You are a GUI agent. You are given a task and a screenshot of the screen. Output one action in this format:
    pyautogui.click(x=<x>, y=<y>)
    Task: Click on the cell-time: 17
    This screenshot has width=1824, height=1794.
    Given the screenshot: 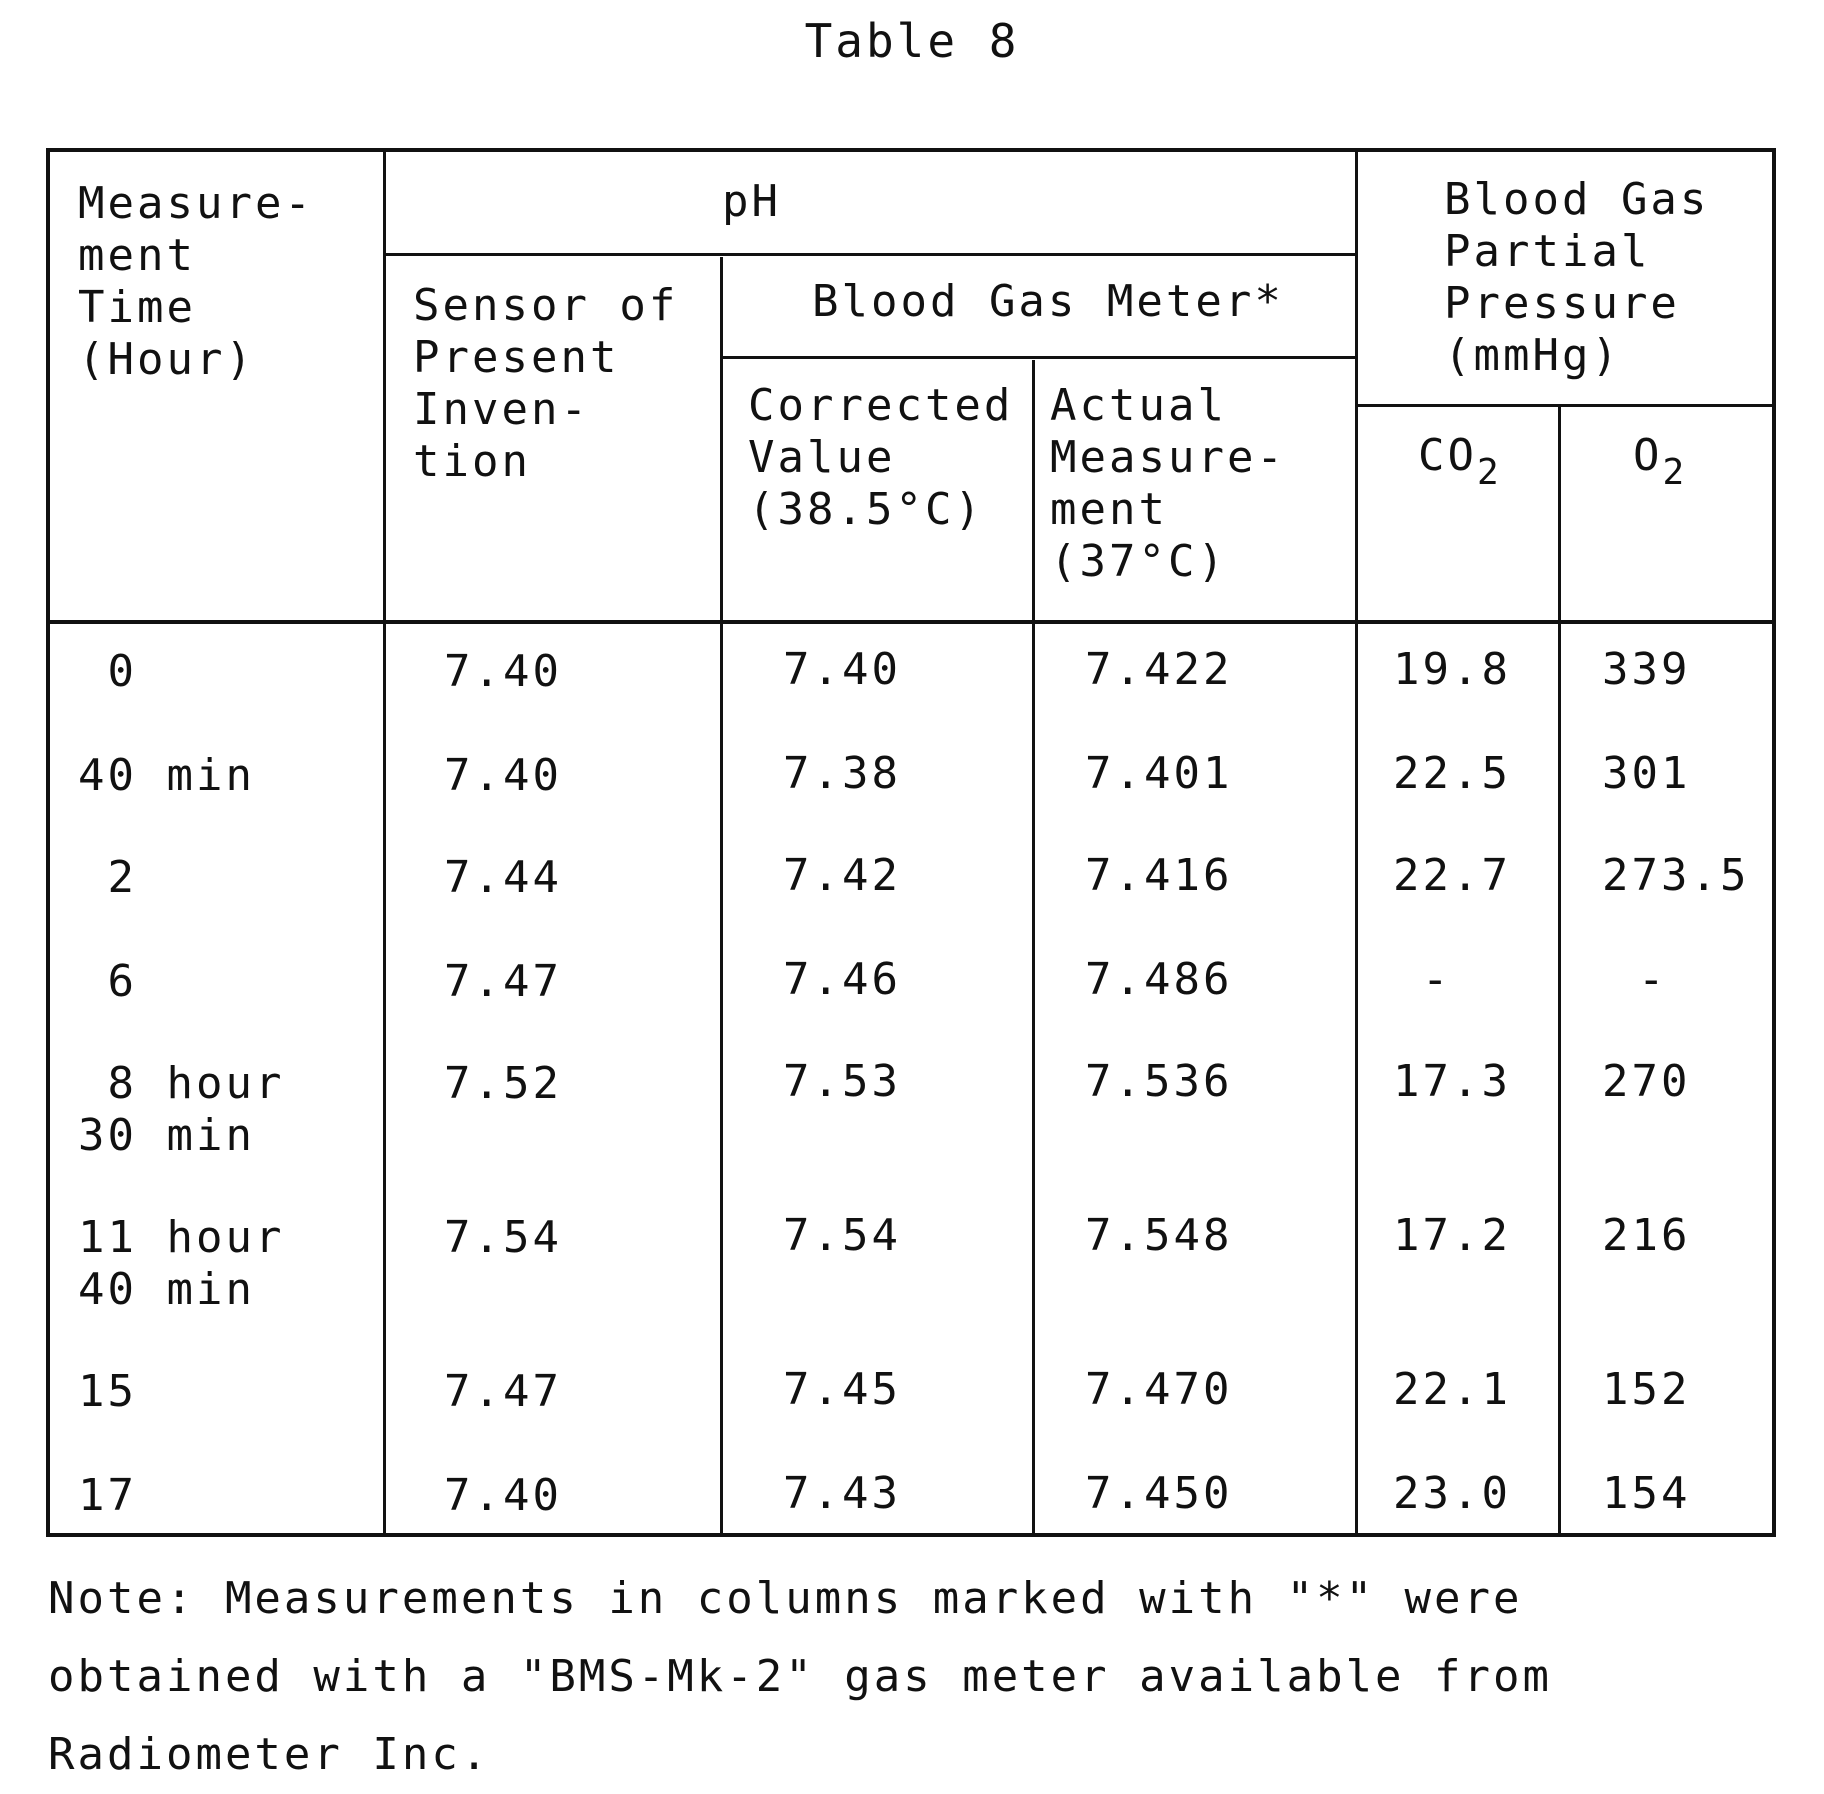 What is the action you would take?
    pyautogui.click(x=107, y=1495)
    